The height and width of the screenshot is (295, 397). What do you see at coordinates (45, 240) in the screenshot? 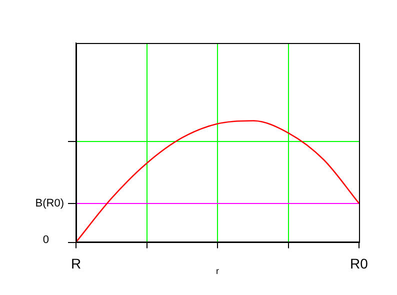
I see `text: 0` at bounding box center [45, 240].